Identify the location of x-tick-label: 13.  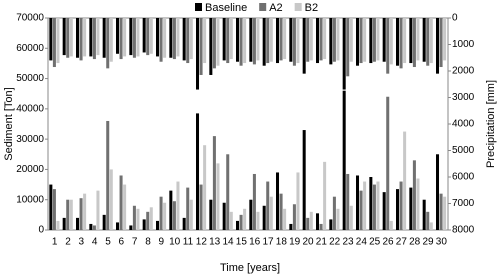
(215, 242).